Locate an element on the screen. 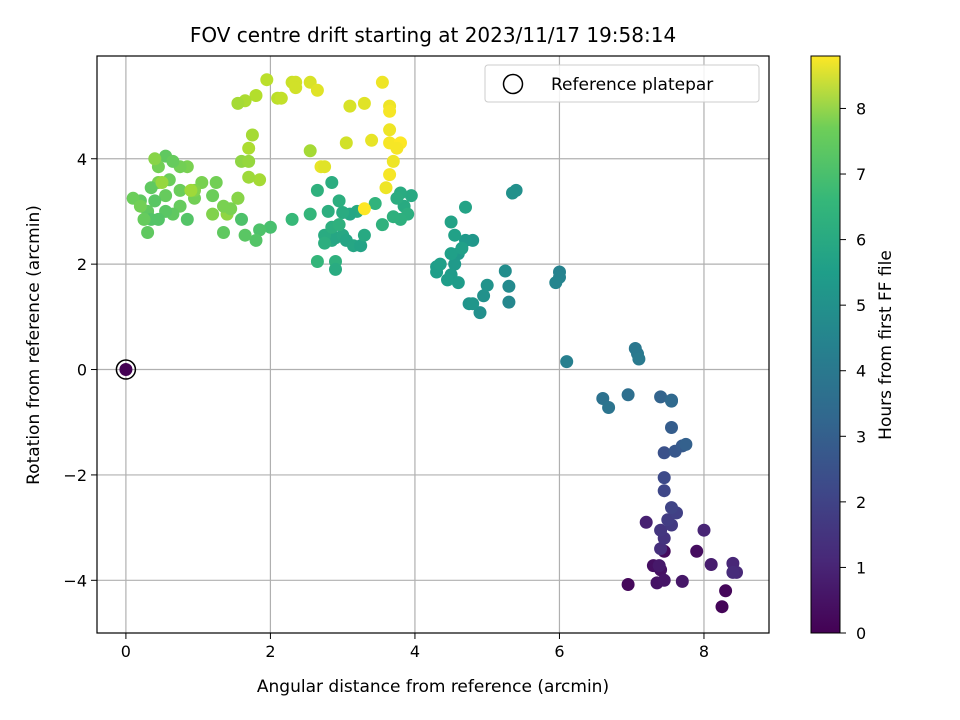 Image resolution: width=960 pixels, height=720 pixels. reference-marker is located at coordinates (126, 369).